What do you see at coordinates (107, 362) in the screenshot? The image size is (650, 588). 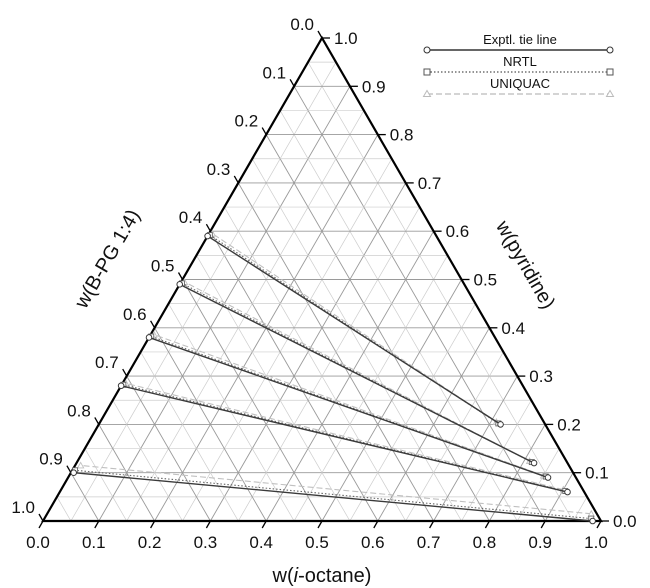 I see `tick-label-left: 0.7` at bounding box center [107, 362].